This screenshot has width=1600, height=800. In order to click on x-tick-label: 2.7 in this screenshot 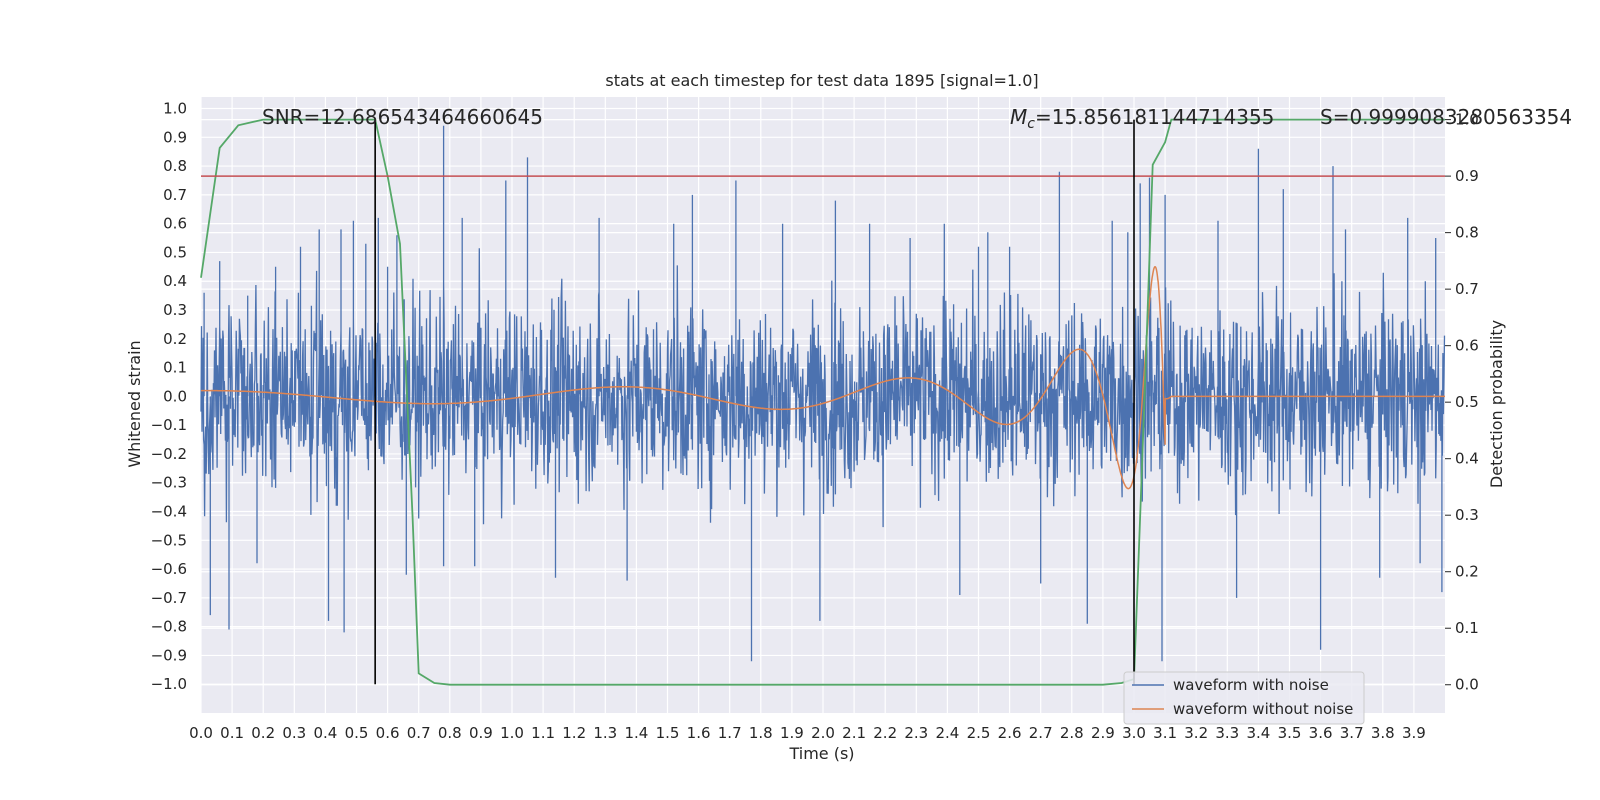, I will do `click(1041, 733)`.